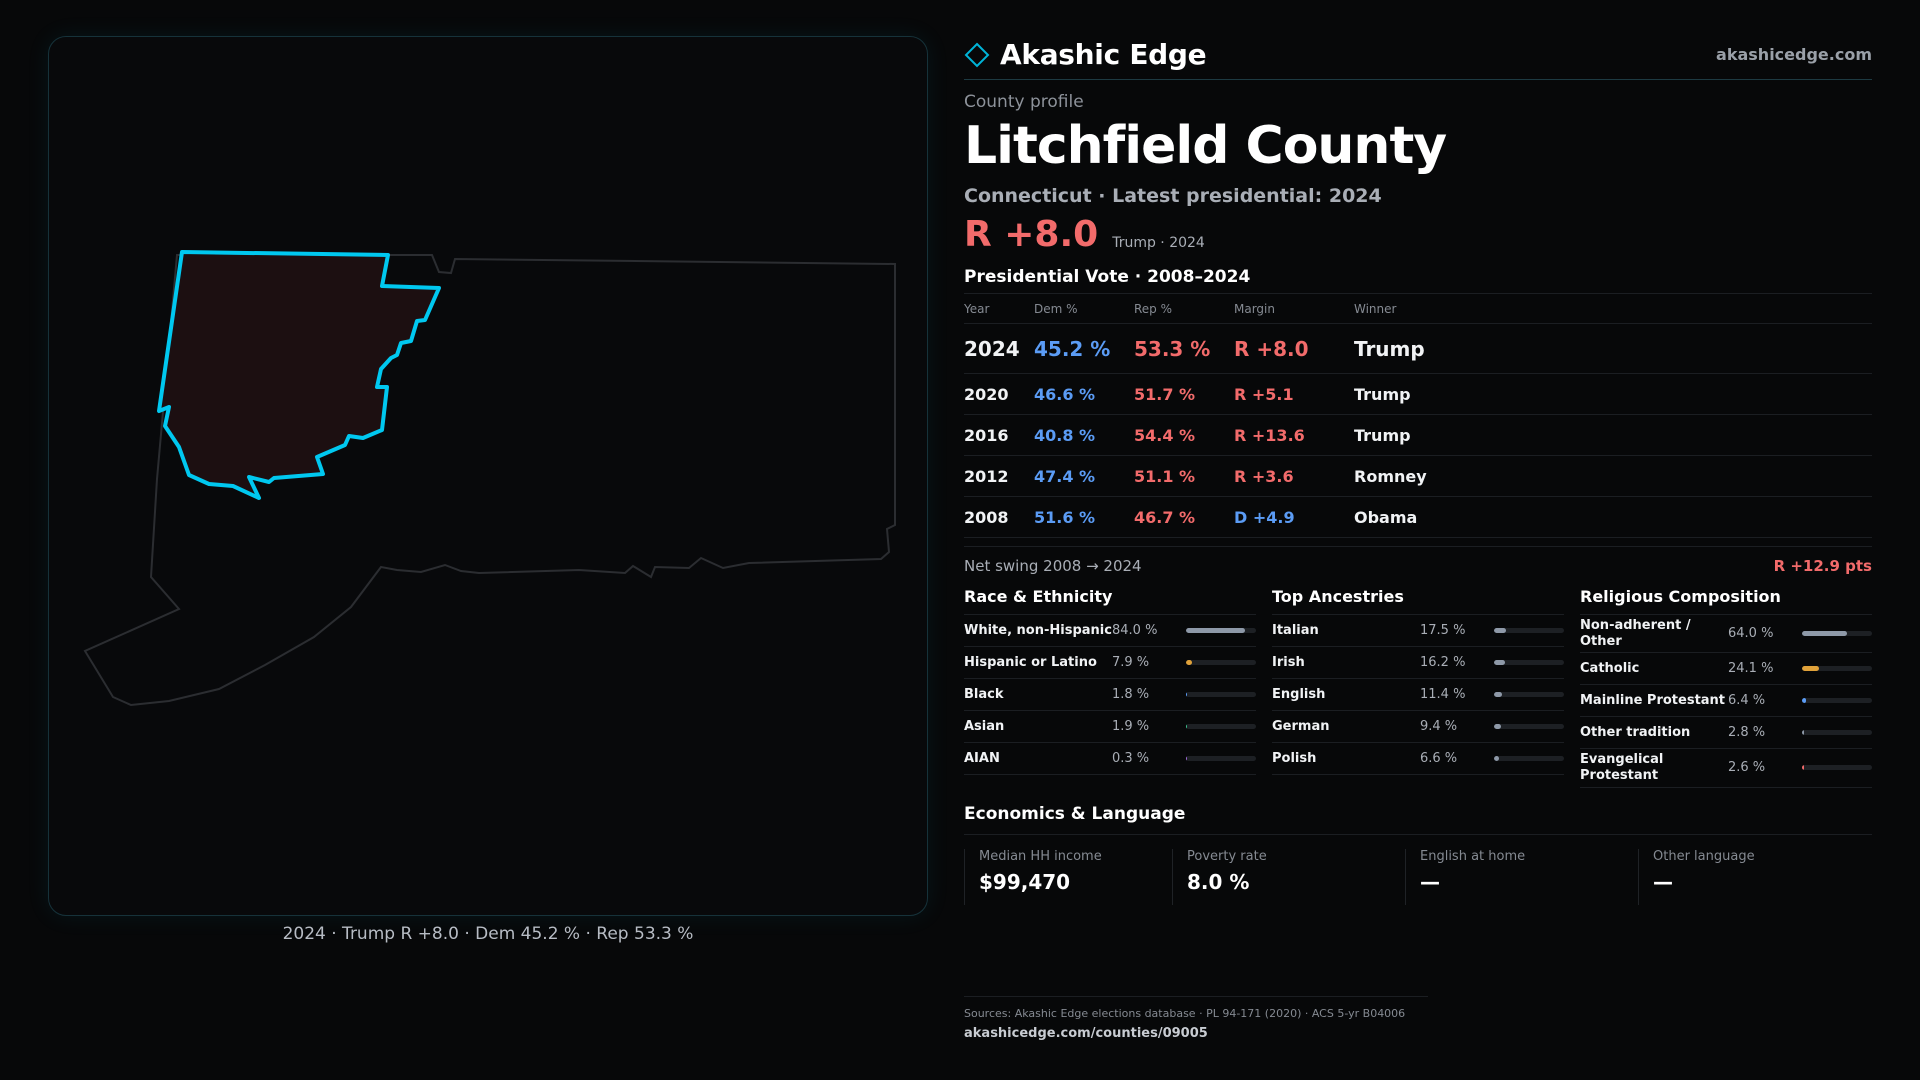 Image resolution: width=1920 pixels, height=1080 pixels. What do you see at coordinates (1184, 517) in the screenshot?
I see `row-rep: 46.7 %` at bounding box center [1184, 517].